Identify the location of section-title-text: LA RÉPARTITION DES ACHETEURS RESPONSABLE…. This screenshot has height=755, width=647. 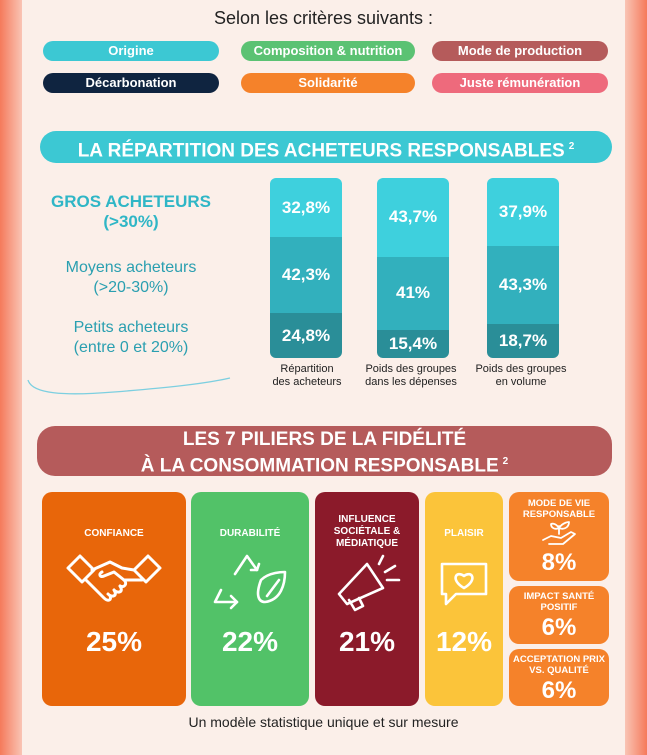
(321, 151).